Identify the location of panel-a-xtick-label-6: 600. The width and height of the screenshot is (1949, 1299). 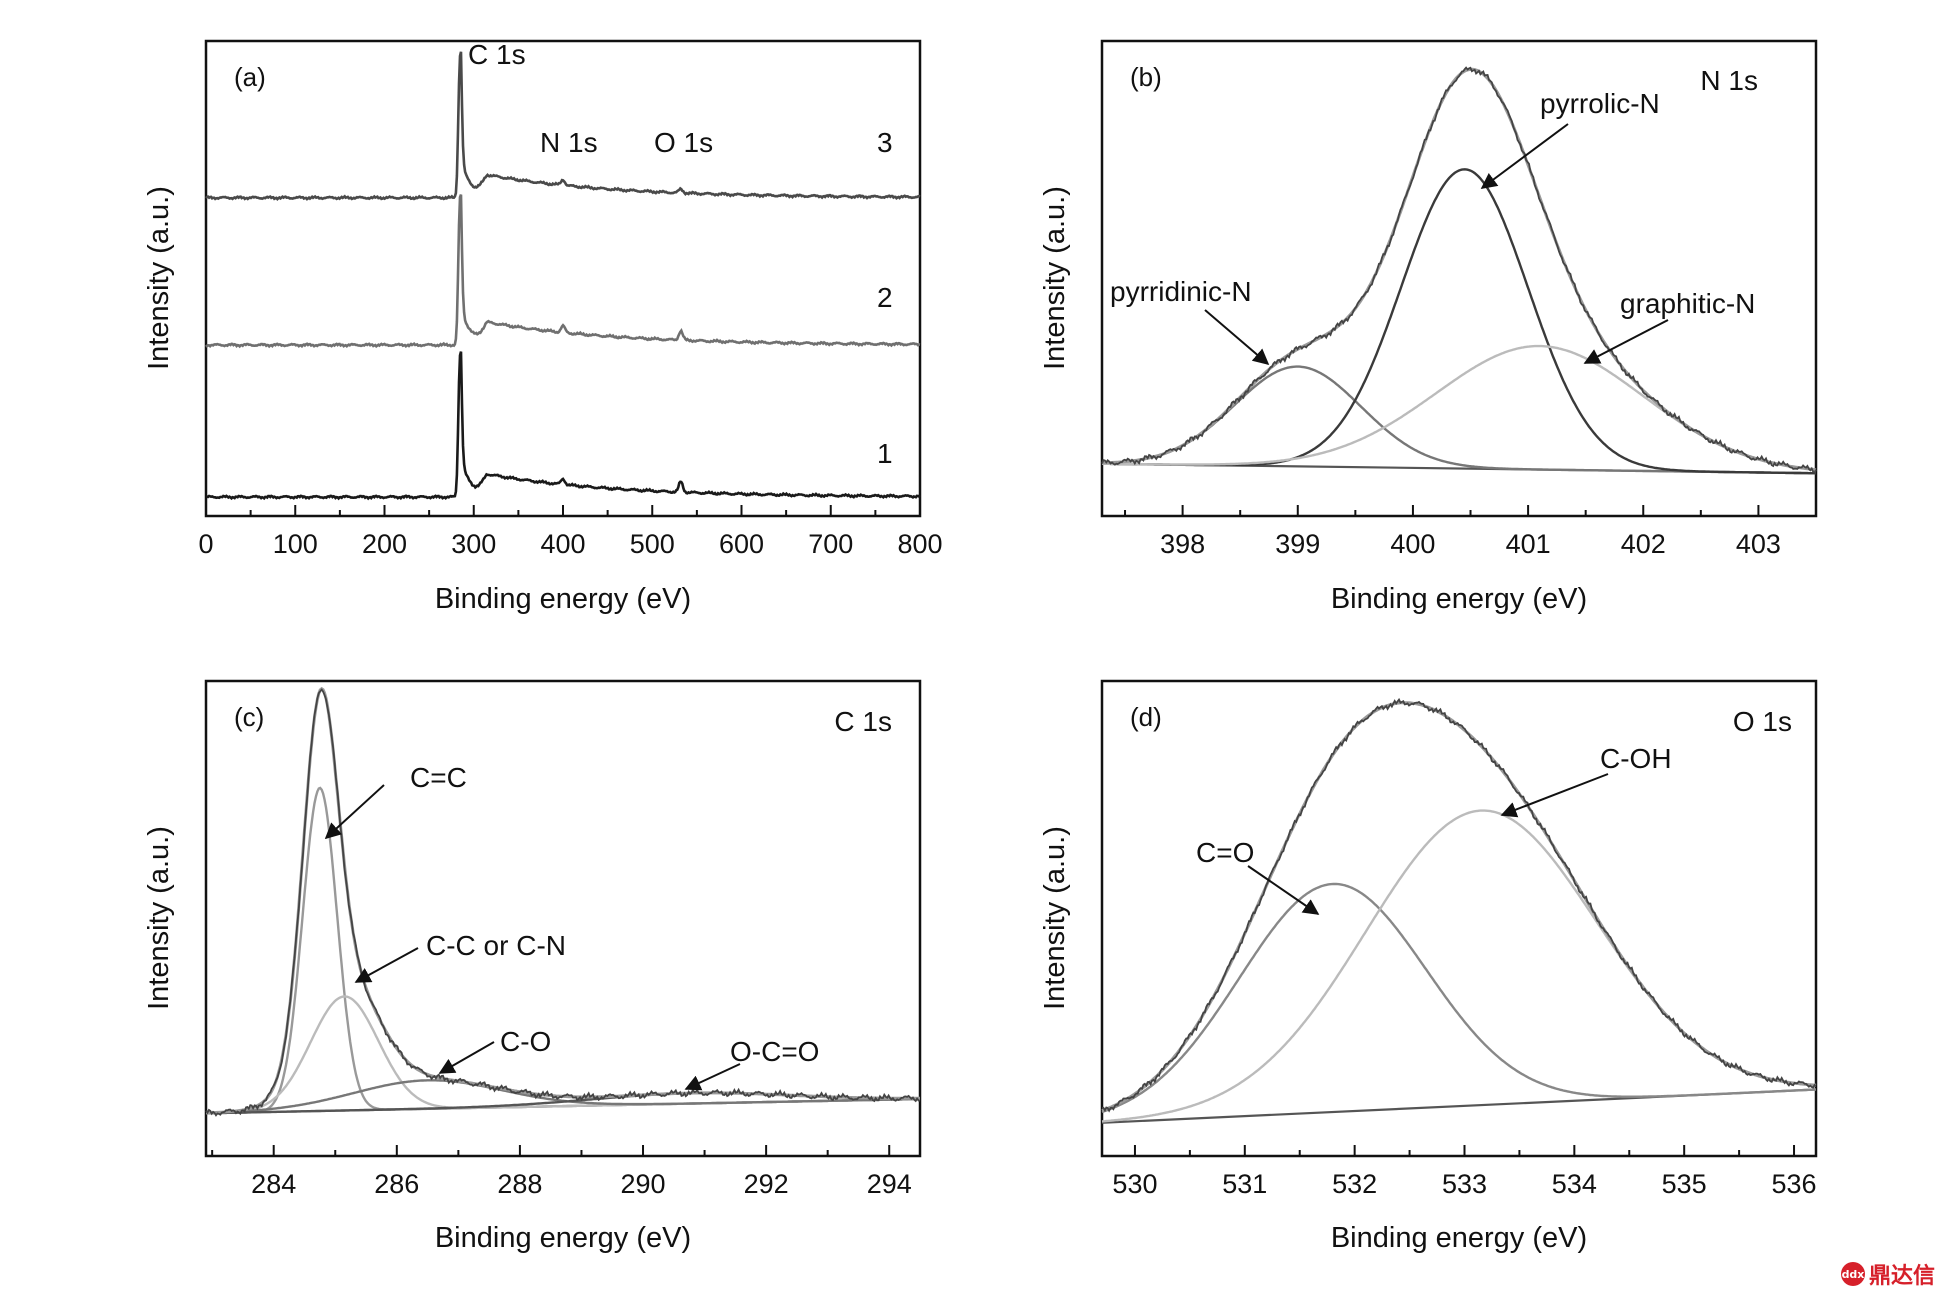
(741, 544).